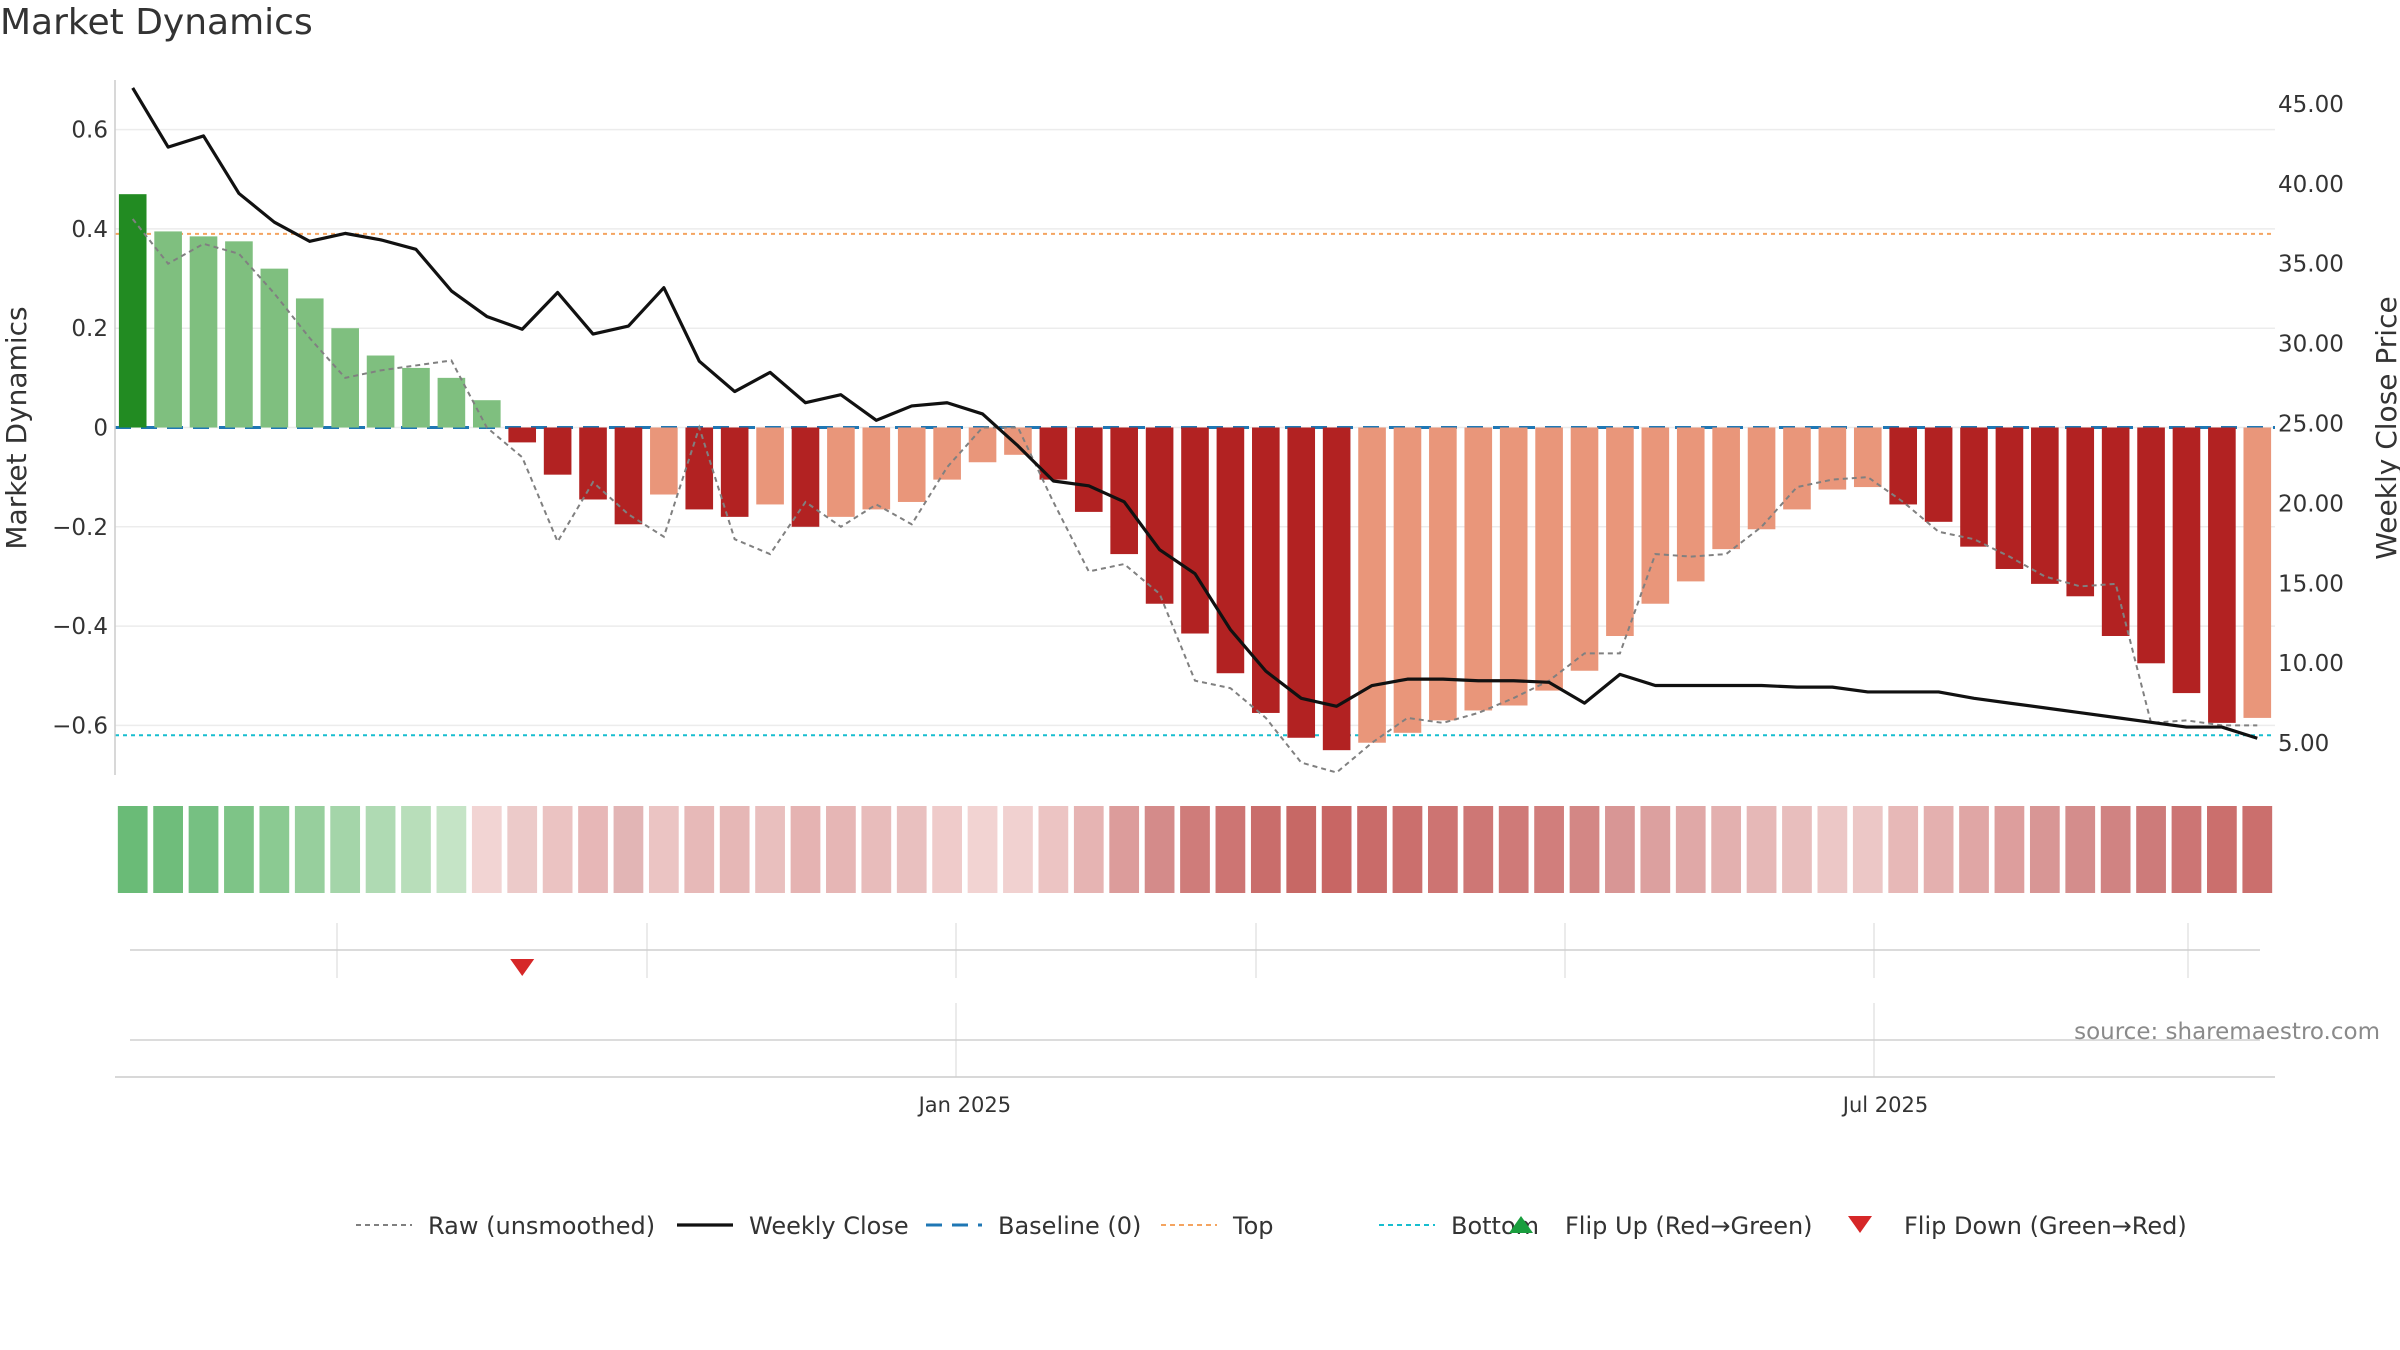  What do you see at coordinates (522, 967) in the screenshot?
I see `flip-down-marker` at bounding box center [522, 967].